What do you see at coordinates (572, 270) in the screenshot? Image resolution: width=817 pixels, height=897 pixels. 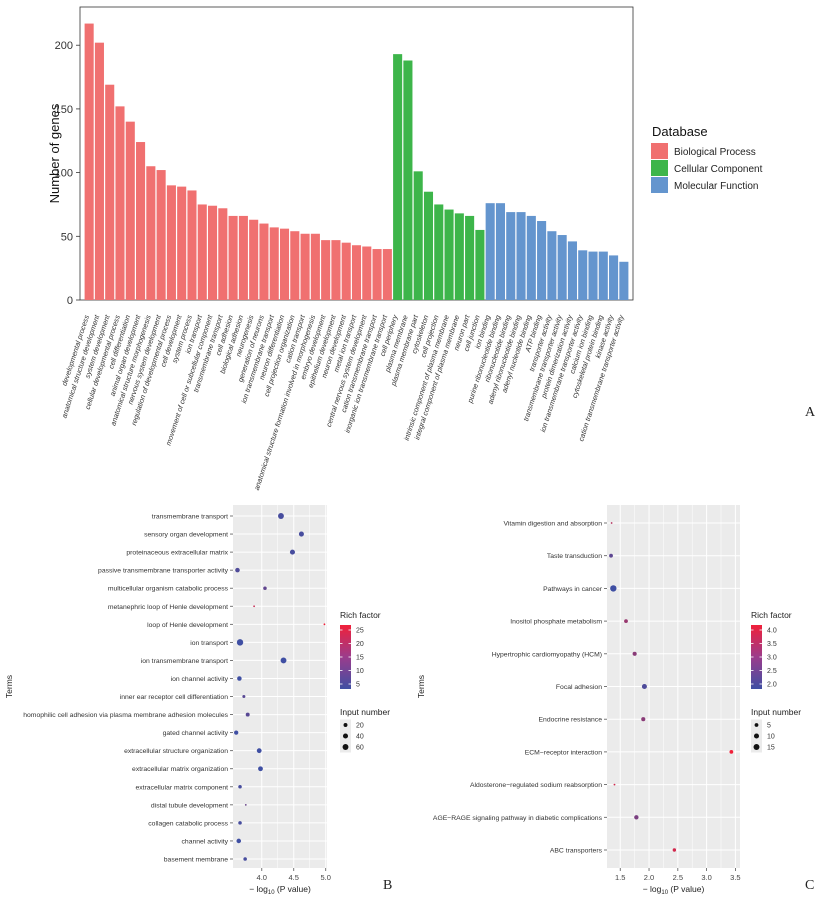 I see `bar-protein-dimerization-activity` at bounding box center [572, 270].